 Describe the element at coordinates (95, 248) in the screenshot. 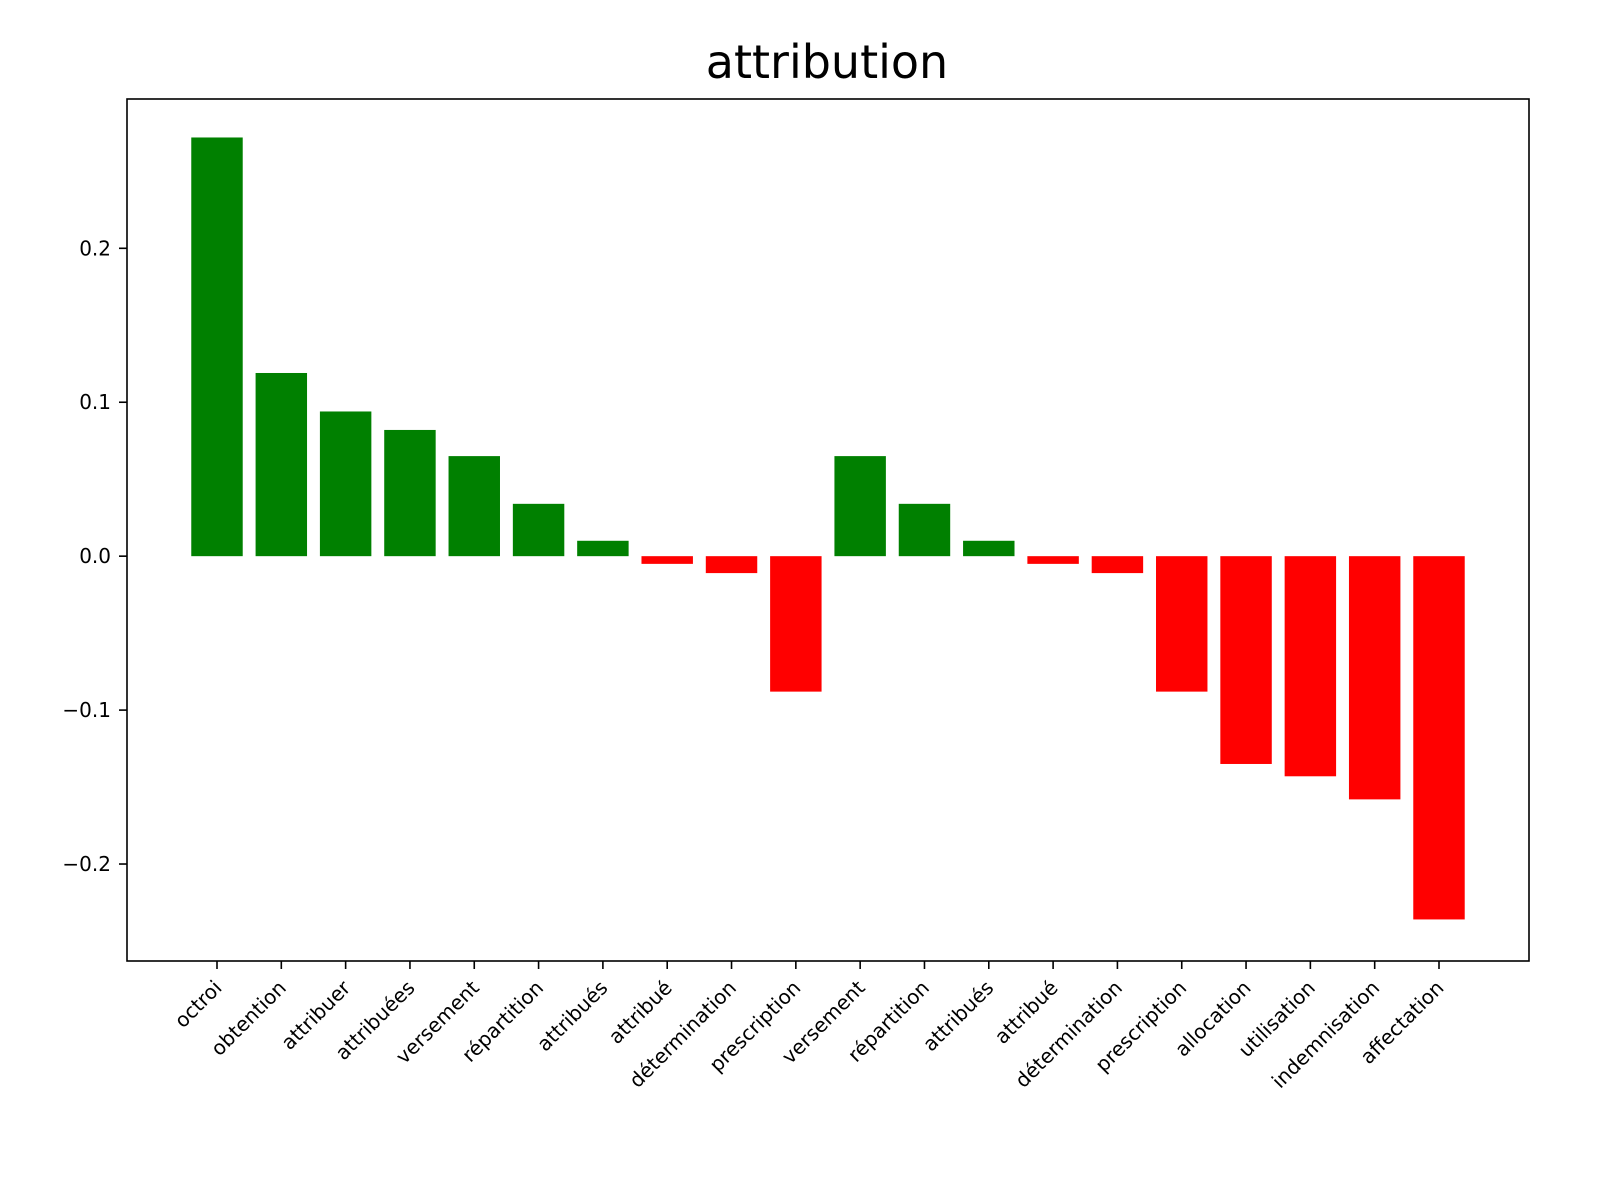

I see `y-tick-label: 0.2` at that location.